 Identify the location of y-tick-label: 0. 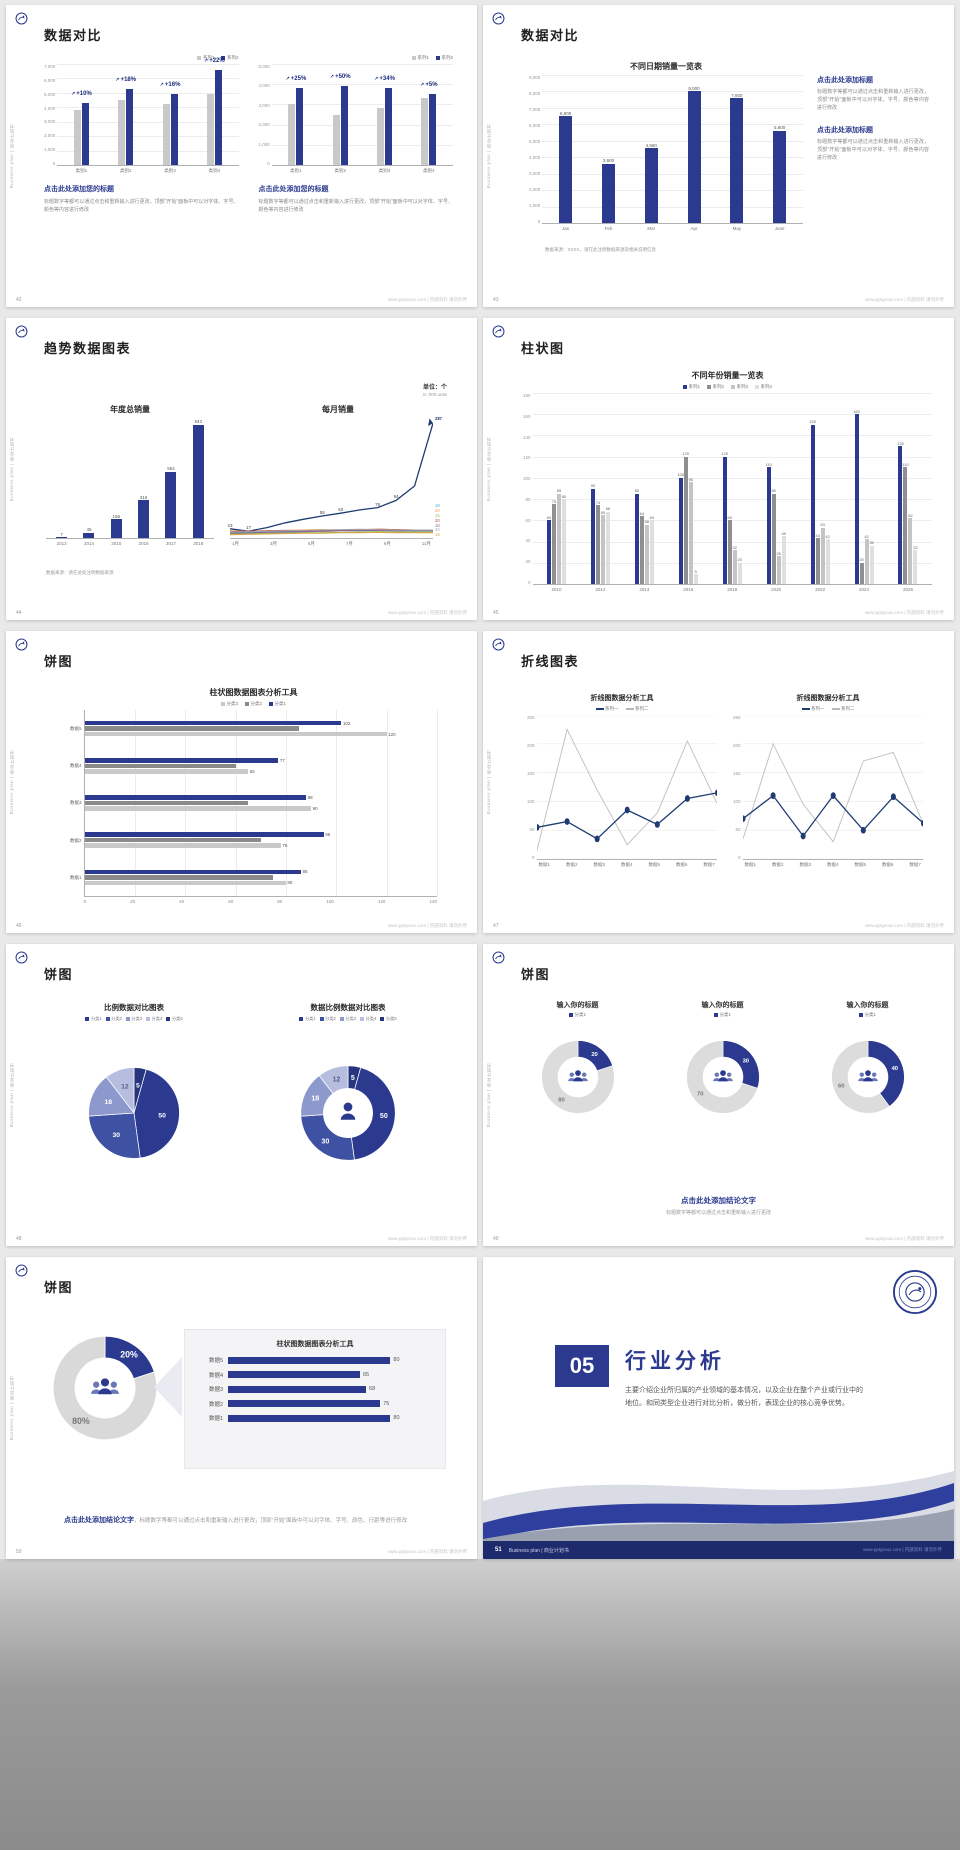
(529, 582).